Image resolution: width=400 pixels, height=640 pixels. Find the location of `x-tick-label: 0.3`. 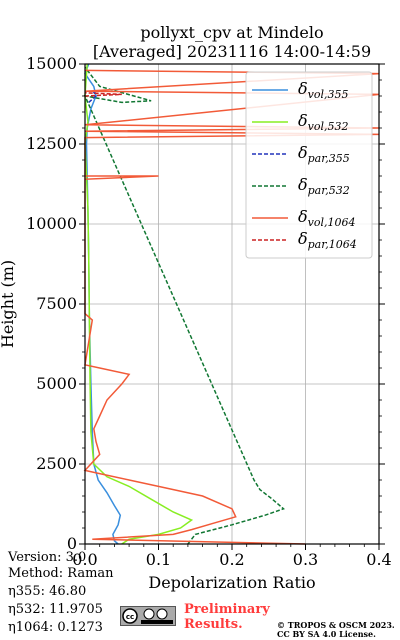

x-tick-label: 0.3 is located at coordinates (305, 559).